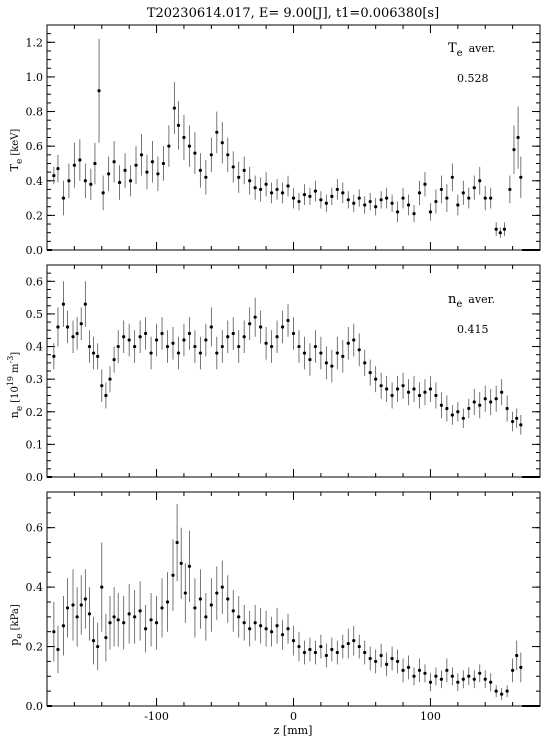 The image size is (550, 743). Describe the element at coordinates (35, 112) in the screenshot. I see `y-tick-label: 0.8` at that location.